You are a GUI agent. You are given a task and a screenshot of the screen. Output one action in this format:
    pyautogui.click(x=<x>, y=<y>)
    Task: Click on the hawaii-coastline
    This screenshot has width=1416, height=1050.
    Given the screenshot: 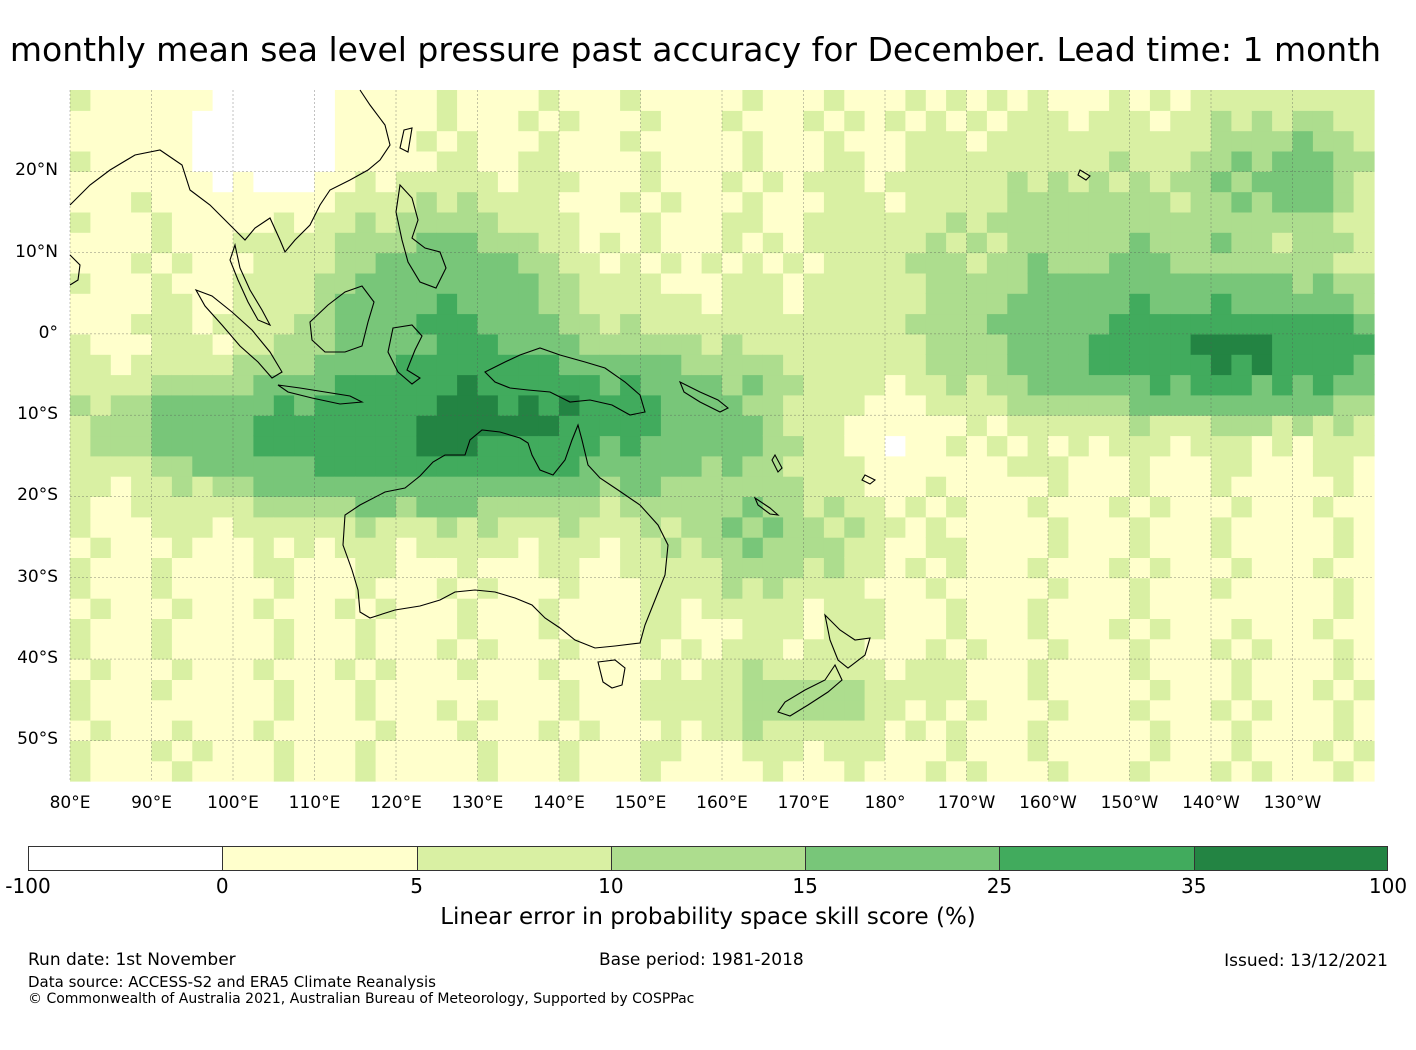 What is the action you would take?
    pyautogui.click(x=1084, y=175)
    